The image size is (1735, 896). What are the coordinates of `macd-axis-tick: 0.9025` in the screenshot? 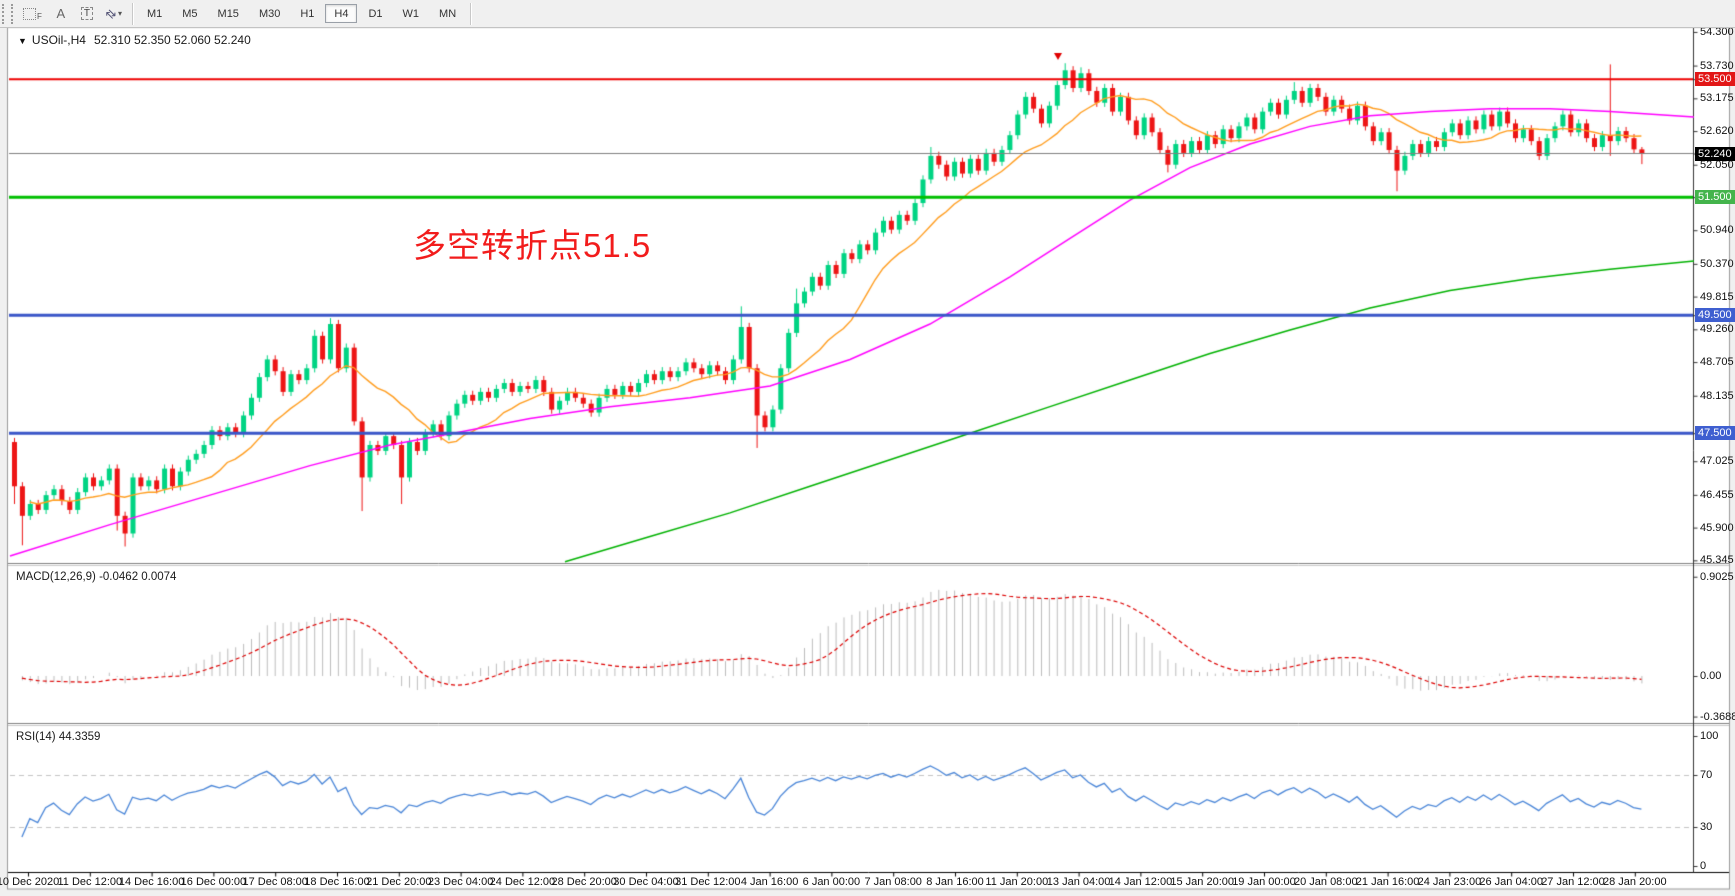 It's located at (1717, 576).